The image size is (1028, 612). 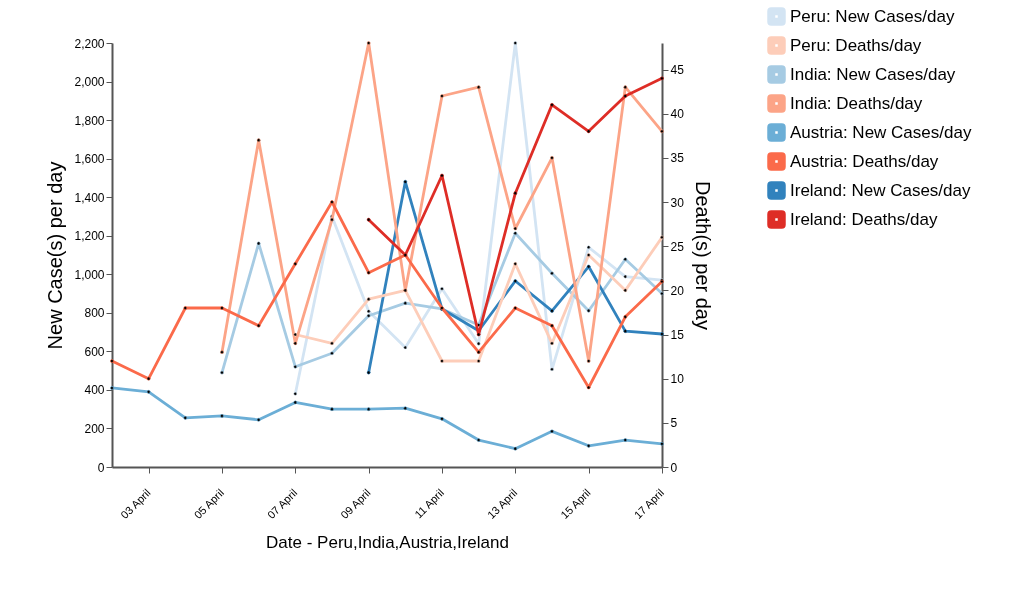 I want to click on legend-label: Ireland: Deaths/day, so click(x=864, y=219).